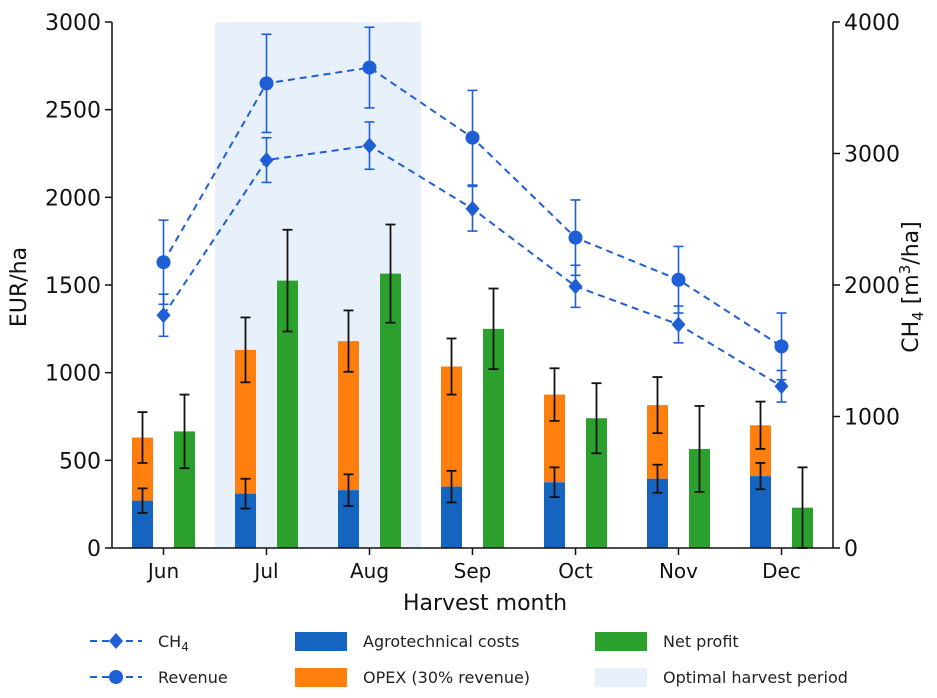  Describe the element at coordinates (699, 498) in the screenshot. I see `bar-net-Nov` at that location.